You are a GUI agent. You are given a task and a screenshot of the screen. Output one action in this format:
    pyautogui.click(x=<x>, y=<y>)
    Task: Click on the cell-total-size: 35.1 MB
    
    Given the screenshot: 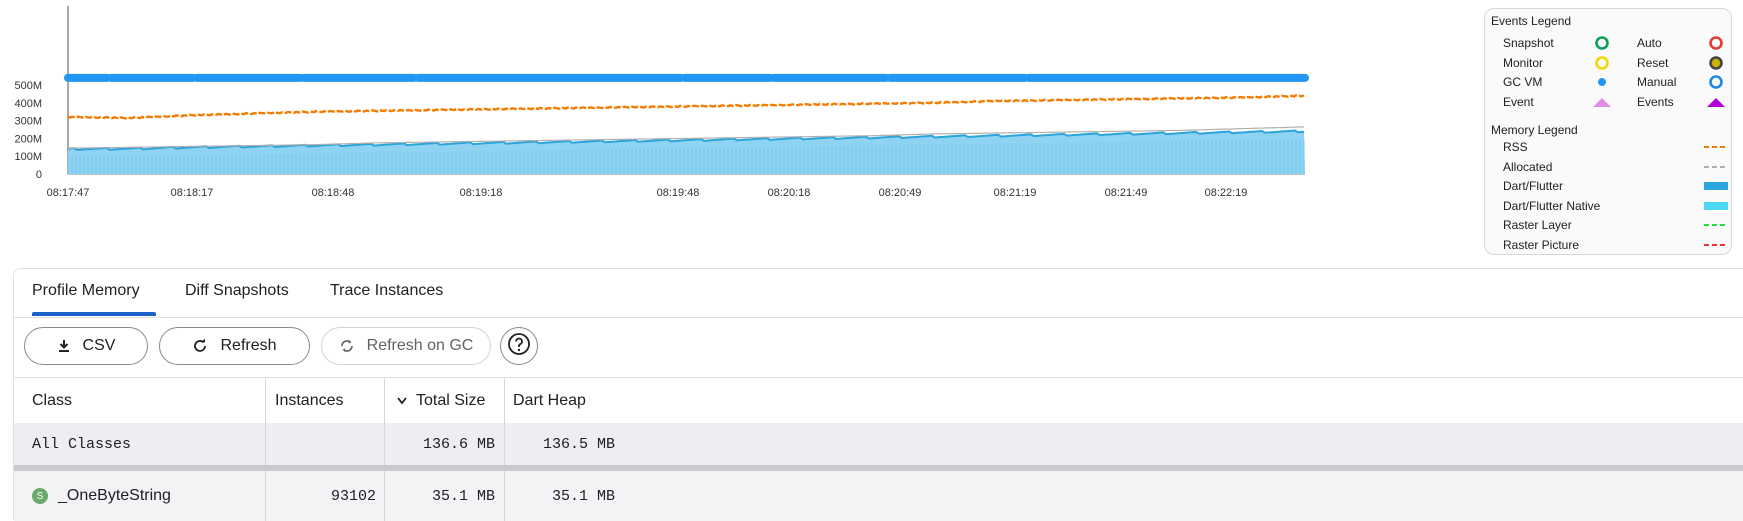 What is the action you would take?
    pyautogui.click(x=463, y=496)
    